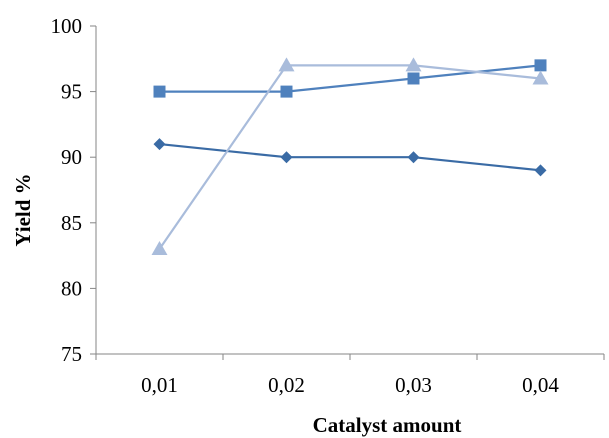  I want to click on y-axis-title: Yield %, so click(23, 209).